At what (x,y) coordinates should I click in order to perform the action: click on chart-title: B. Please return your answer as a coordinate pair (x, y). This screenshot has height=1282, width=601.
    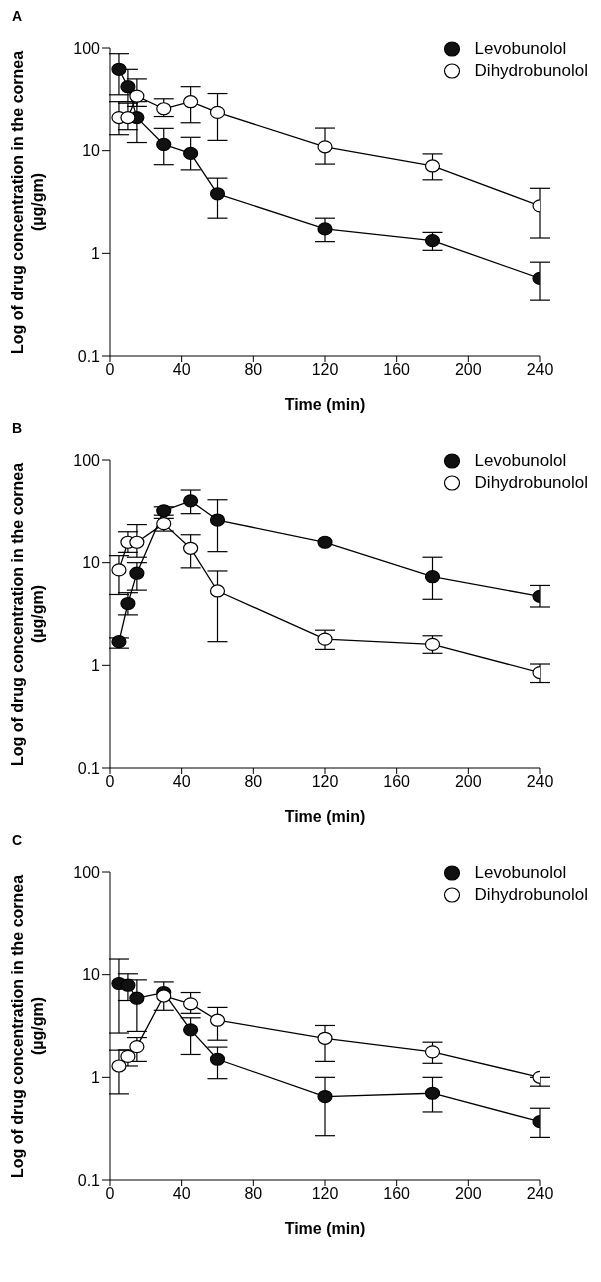
    Looking at the image, I should click on (17, 428).